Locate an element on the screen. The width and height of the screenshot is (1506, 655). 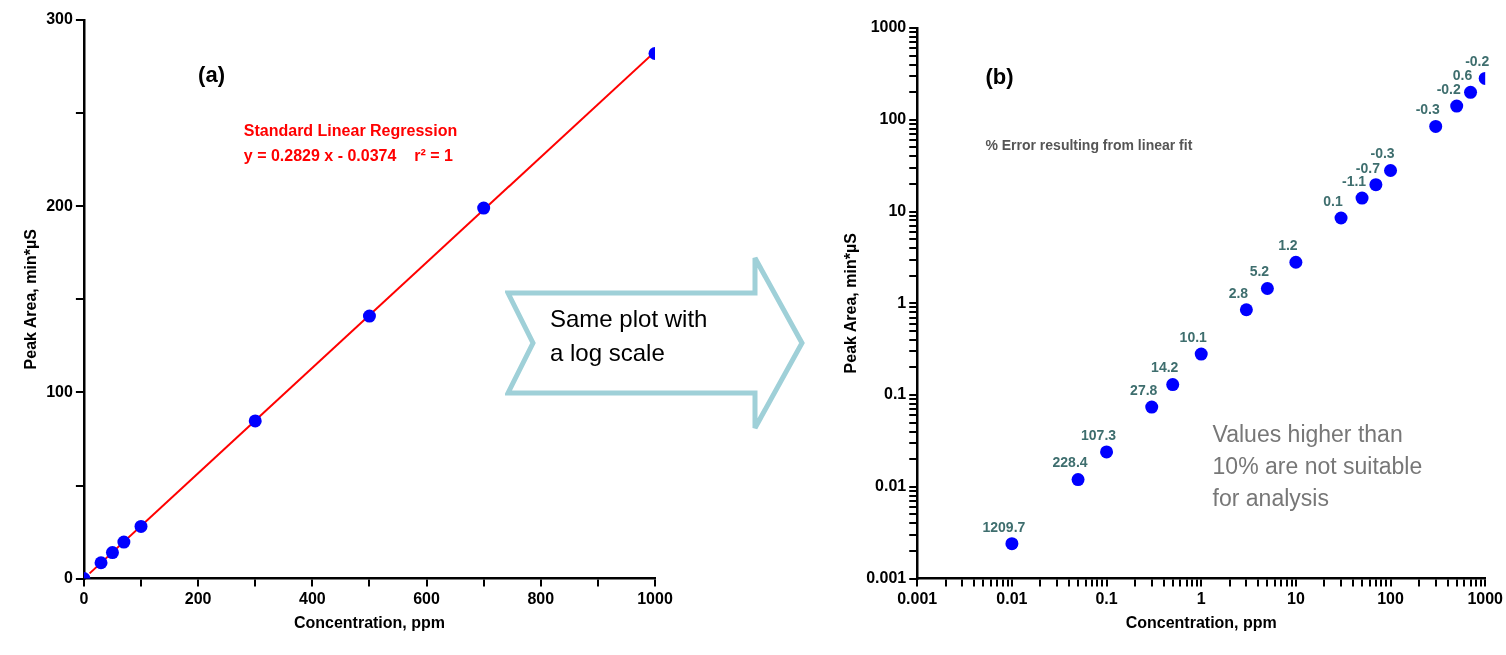
x-tick-label: 400 is located at coordinates (312, 598).